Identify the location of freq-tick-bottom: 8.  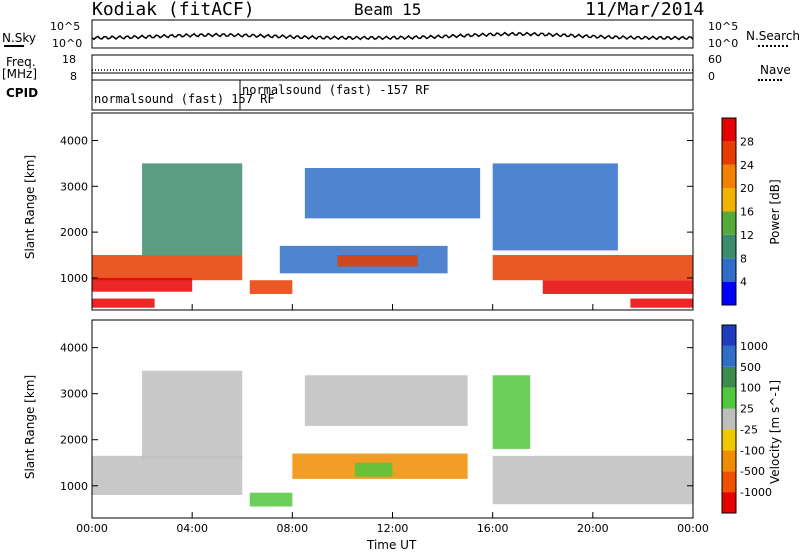
(73, 76).